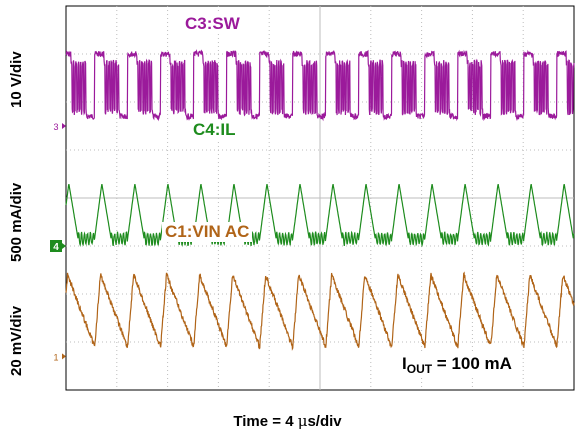  Describe the element at coordinates (472, 363) in the screenshot. I see `iout-value: = 100 mA` at that location.